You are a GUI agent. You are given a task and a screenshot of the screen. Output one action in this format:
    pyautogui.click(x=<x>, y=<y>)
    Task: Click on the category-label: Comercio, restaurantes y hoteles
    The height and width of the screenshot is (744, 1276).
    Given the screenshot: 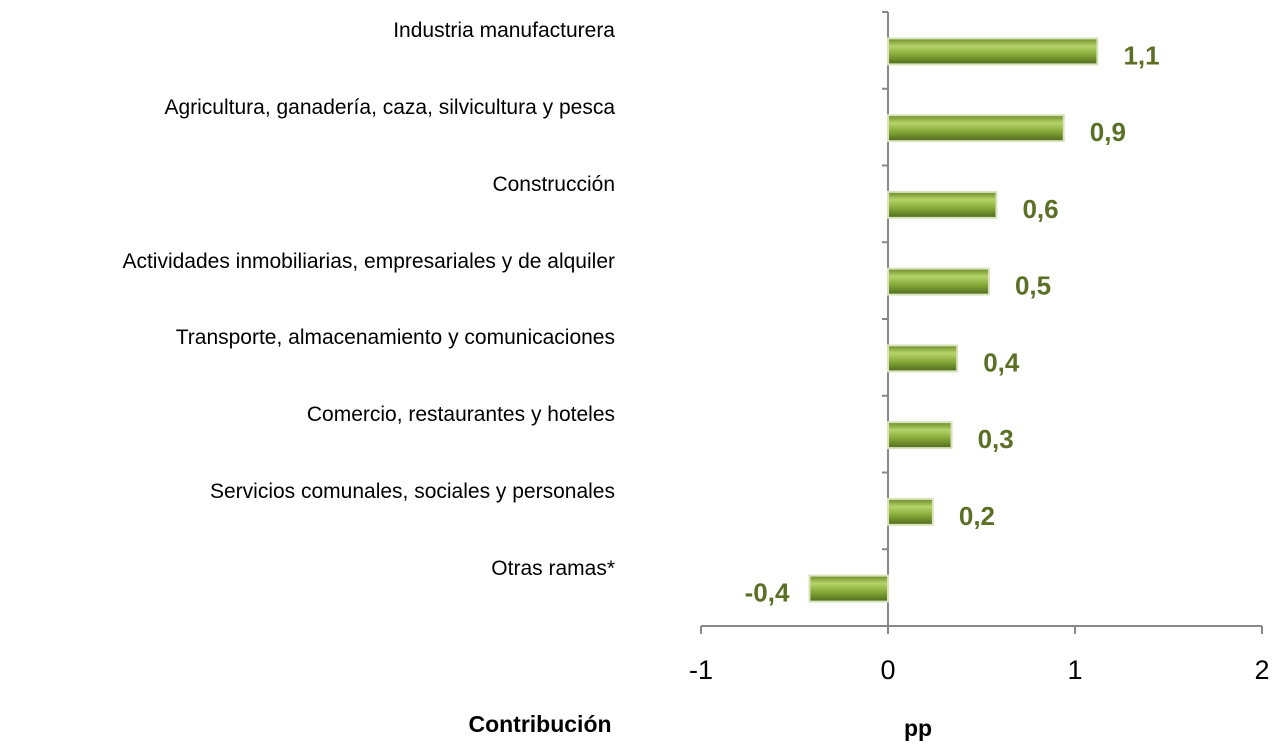 What is the action you would take?
    pyautogui.click(x=460, y=415)
    